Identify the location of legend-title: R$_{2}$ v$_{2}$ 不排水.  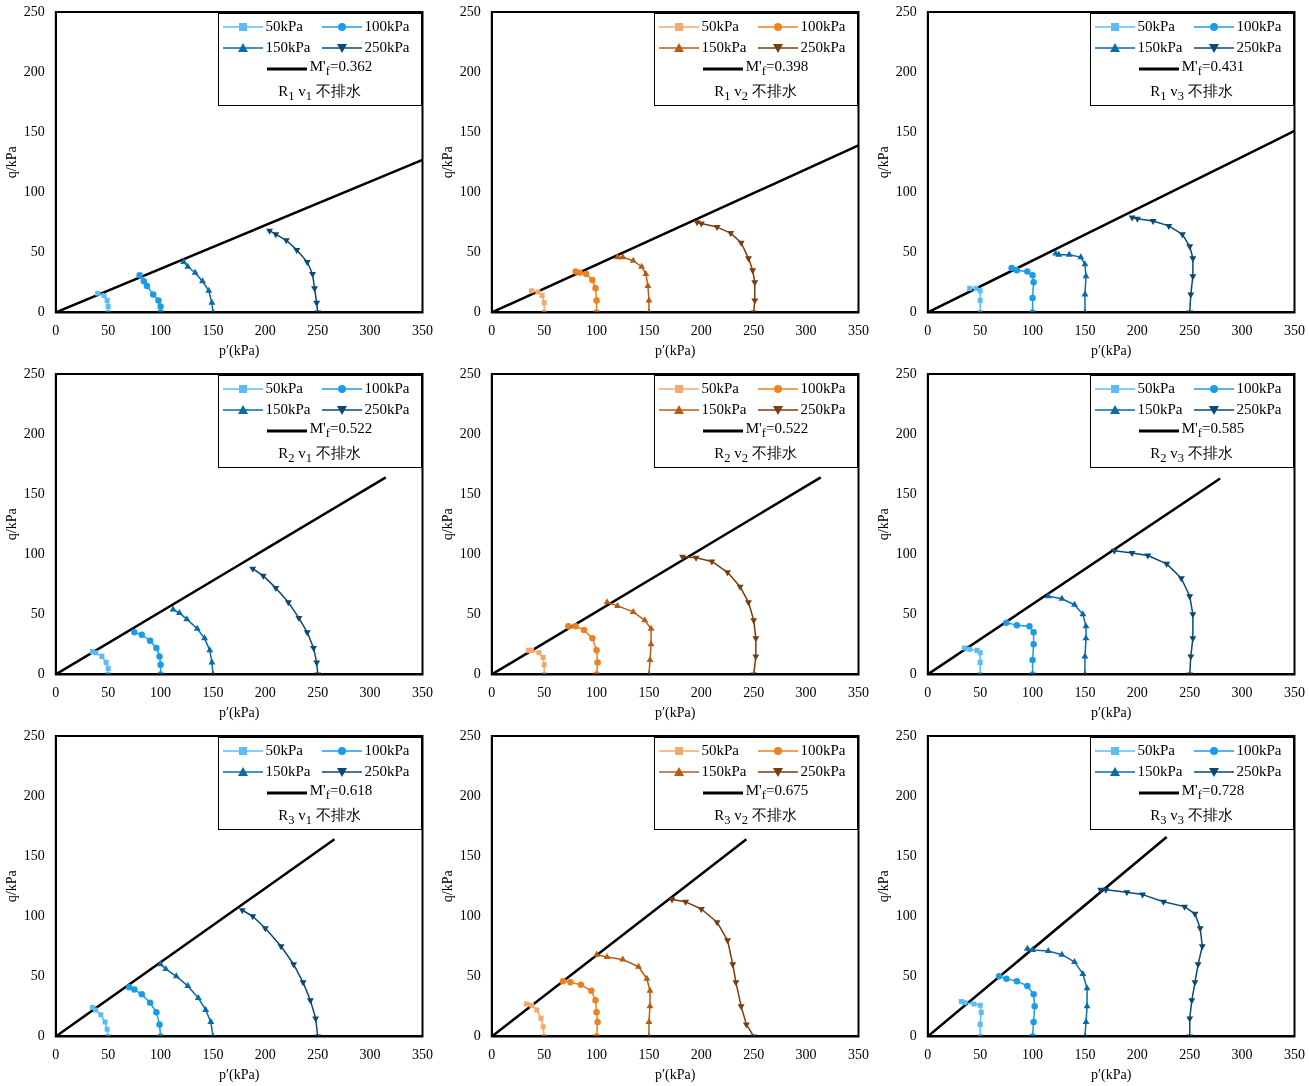
(755, 454).